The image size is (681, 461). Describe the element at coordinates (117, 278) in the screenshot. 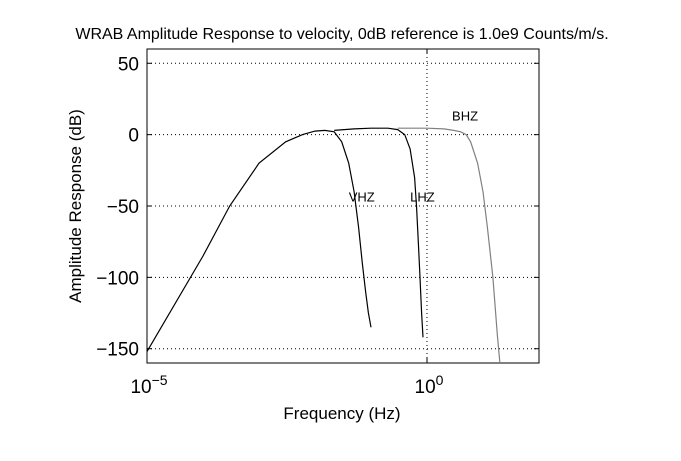

I see `y-tick-label: −100` at that location.